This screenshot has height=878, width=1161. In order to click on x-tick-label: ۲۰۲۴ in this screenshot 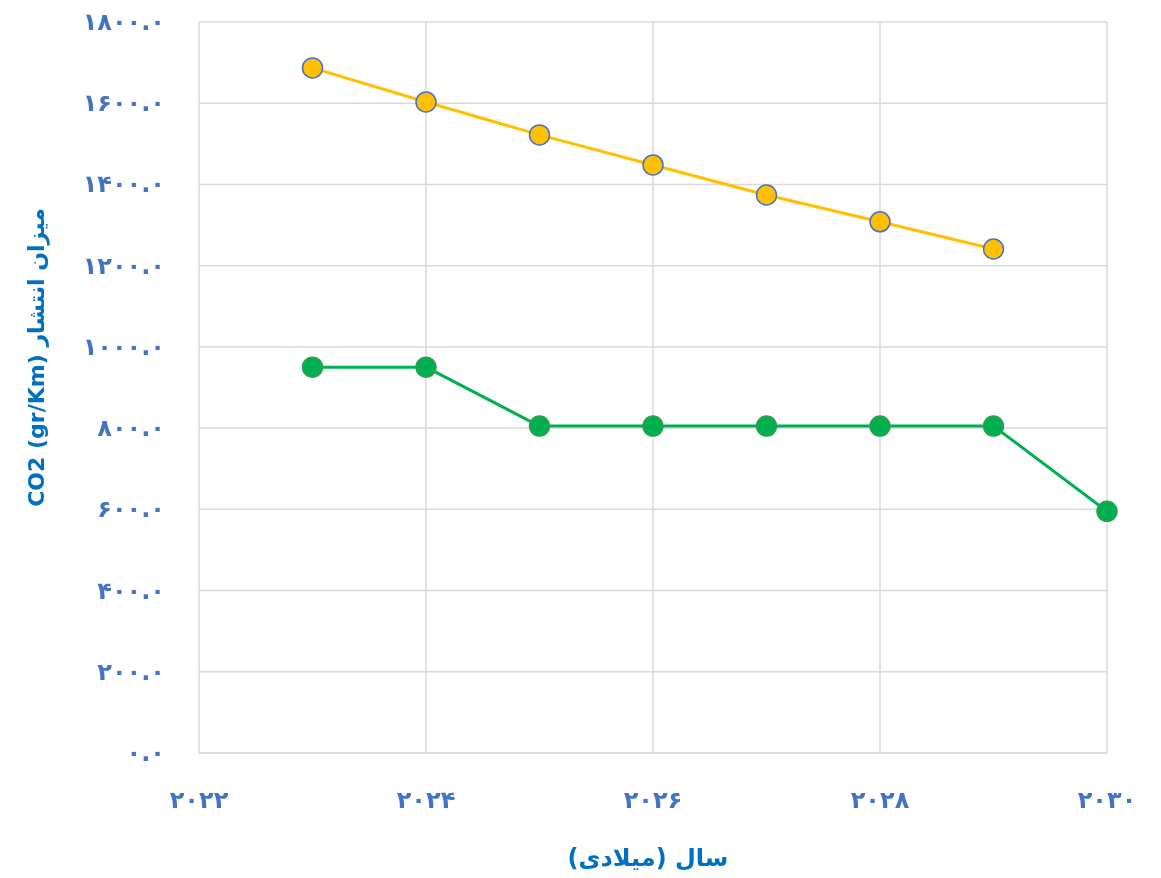, I will do `click(426, 800)`.